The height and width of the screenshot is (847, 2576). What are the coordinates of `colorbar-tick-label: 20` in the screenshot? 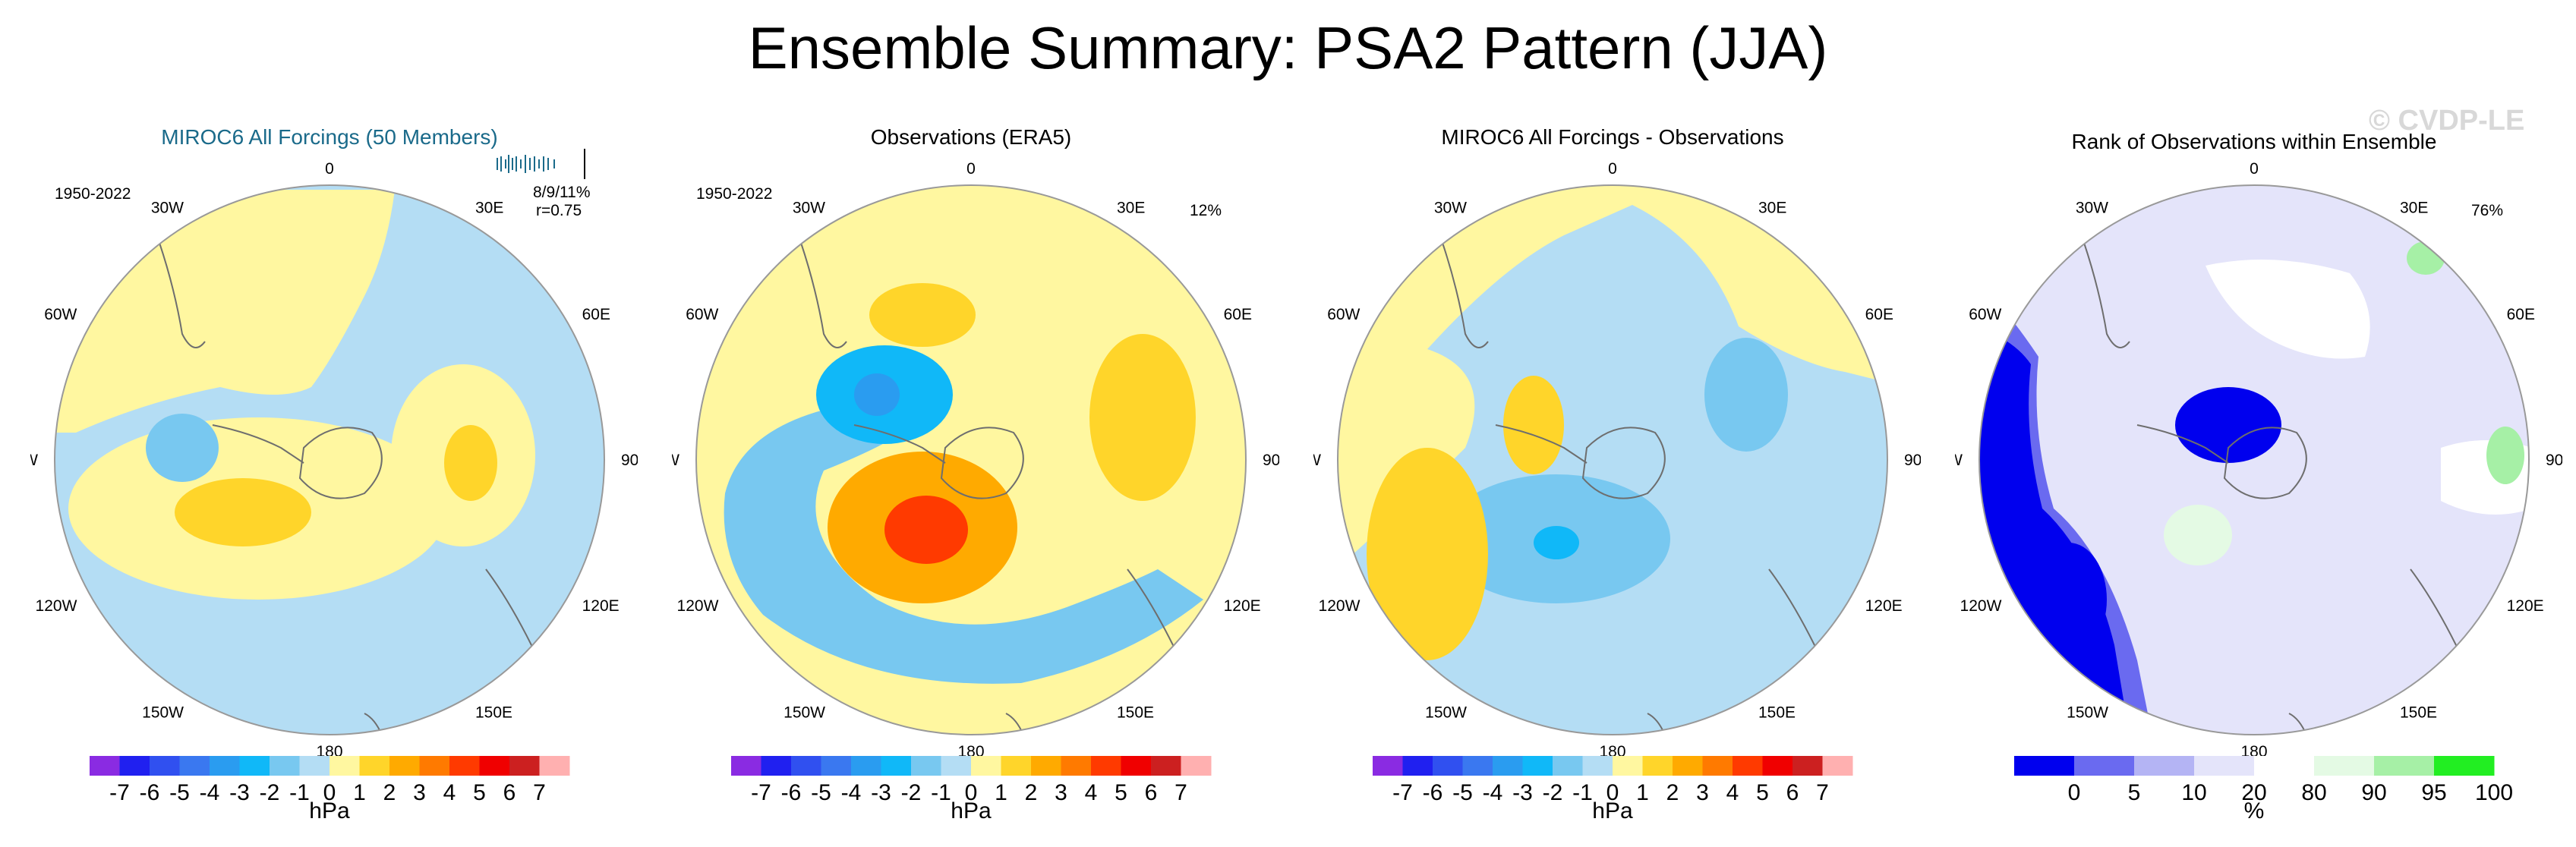 It's located at (2253, 792).